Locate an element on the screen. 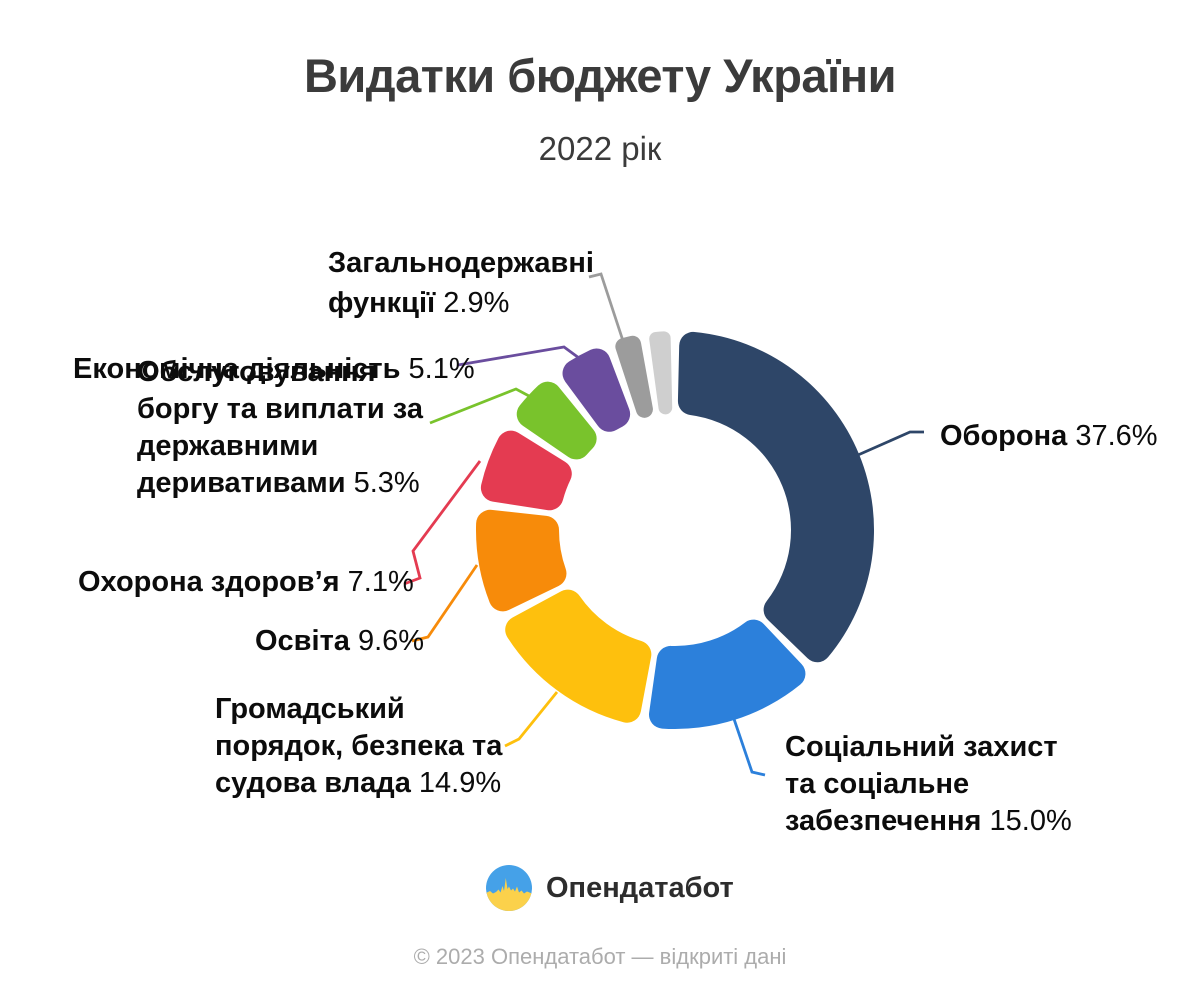 The width and height of the screenshot is (1200, 1000). label-zahalnoderzhavni-funktsii: Загальнодержавні функції 2.9% is located at coordinates (461, 283).